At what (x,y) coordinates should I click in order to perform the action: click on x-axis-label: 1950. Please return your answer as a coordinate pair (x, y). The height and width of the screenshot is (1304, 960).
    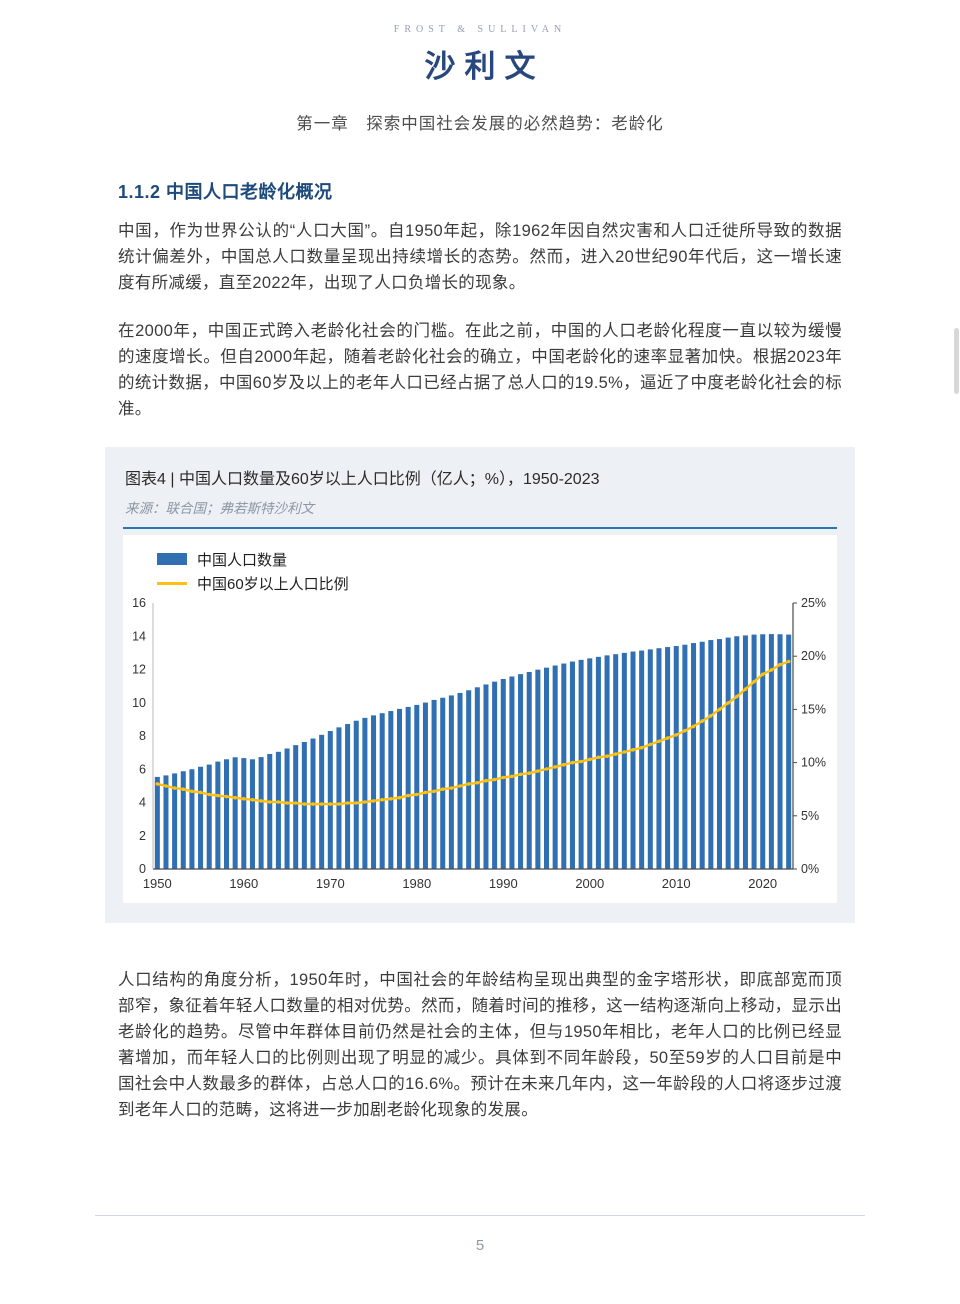
    Looking at the image, I should click on (157, 883).